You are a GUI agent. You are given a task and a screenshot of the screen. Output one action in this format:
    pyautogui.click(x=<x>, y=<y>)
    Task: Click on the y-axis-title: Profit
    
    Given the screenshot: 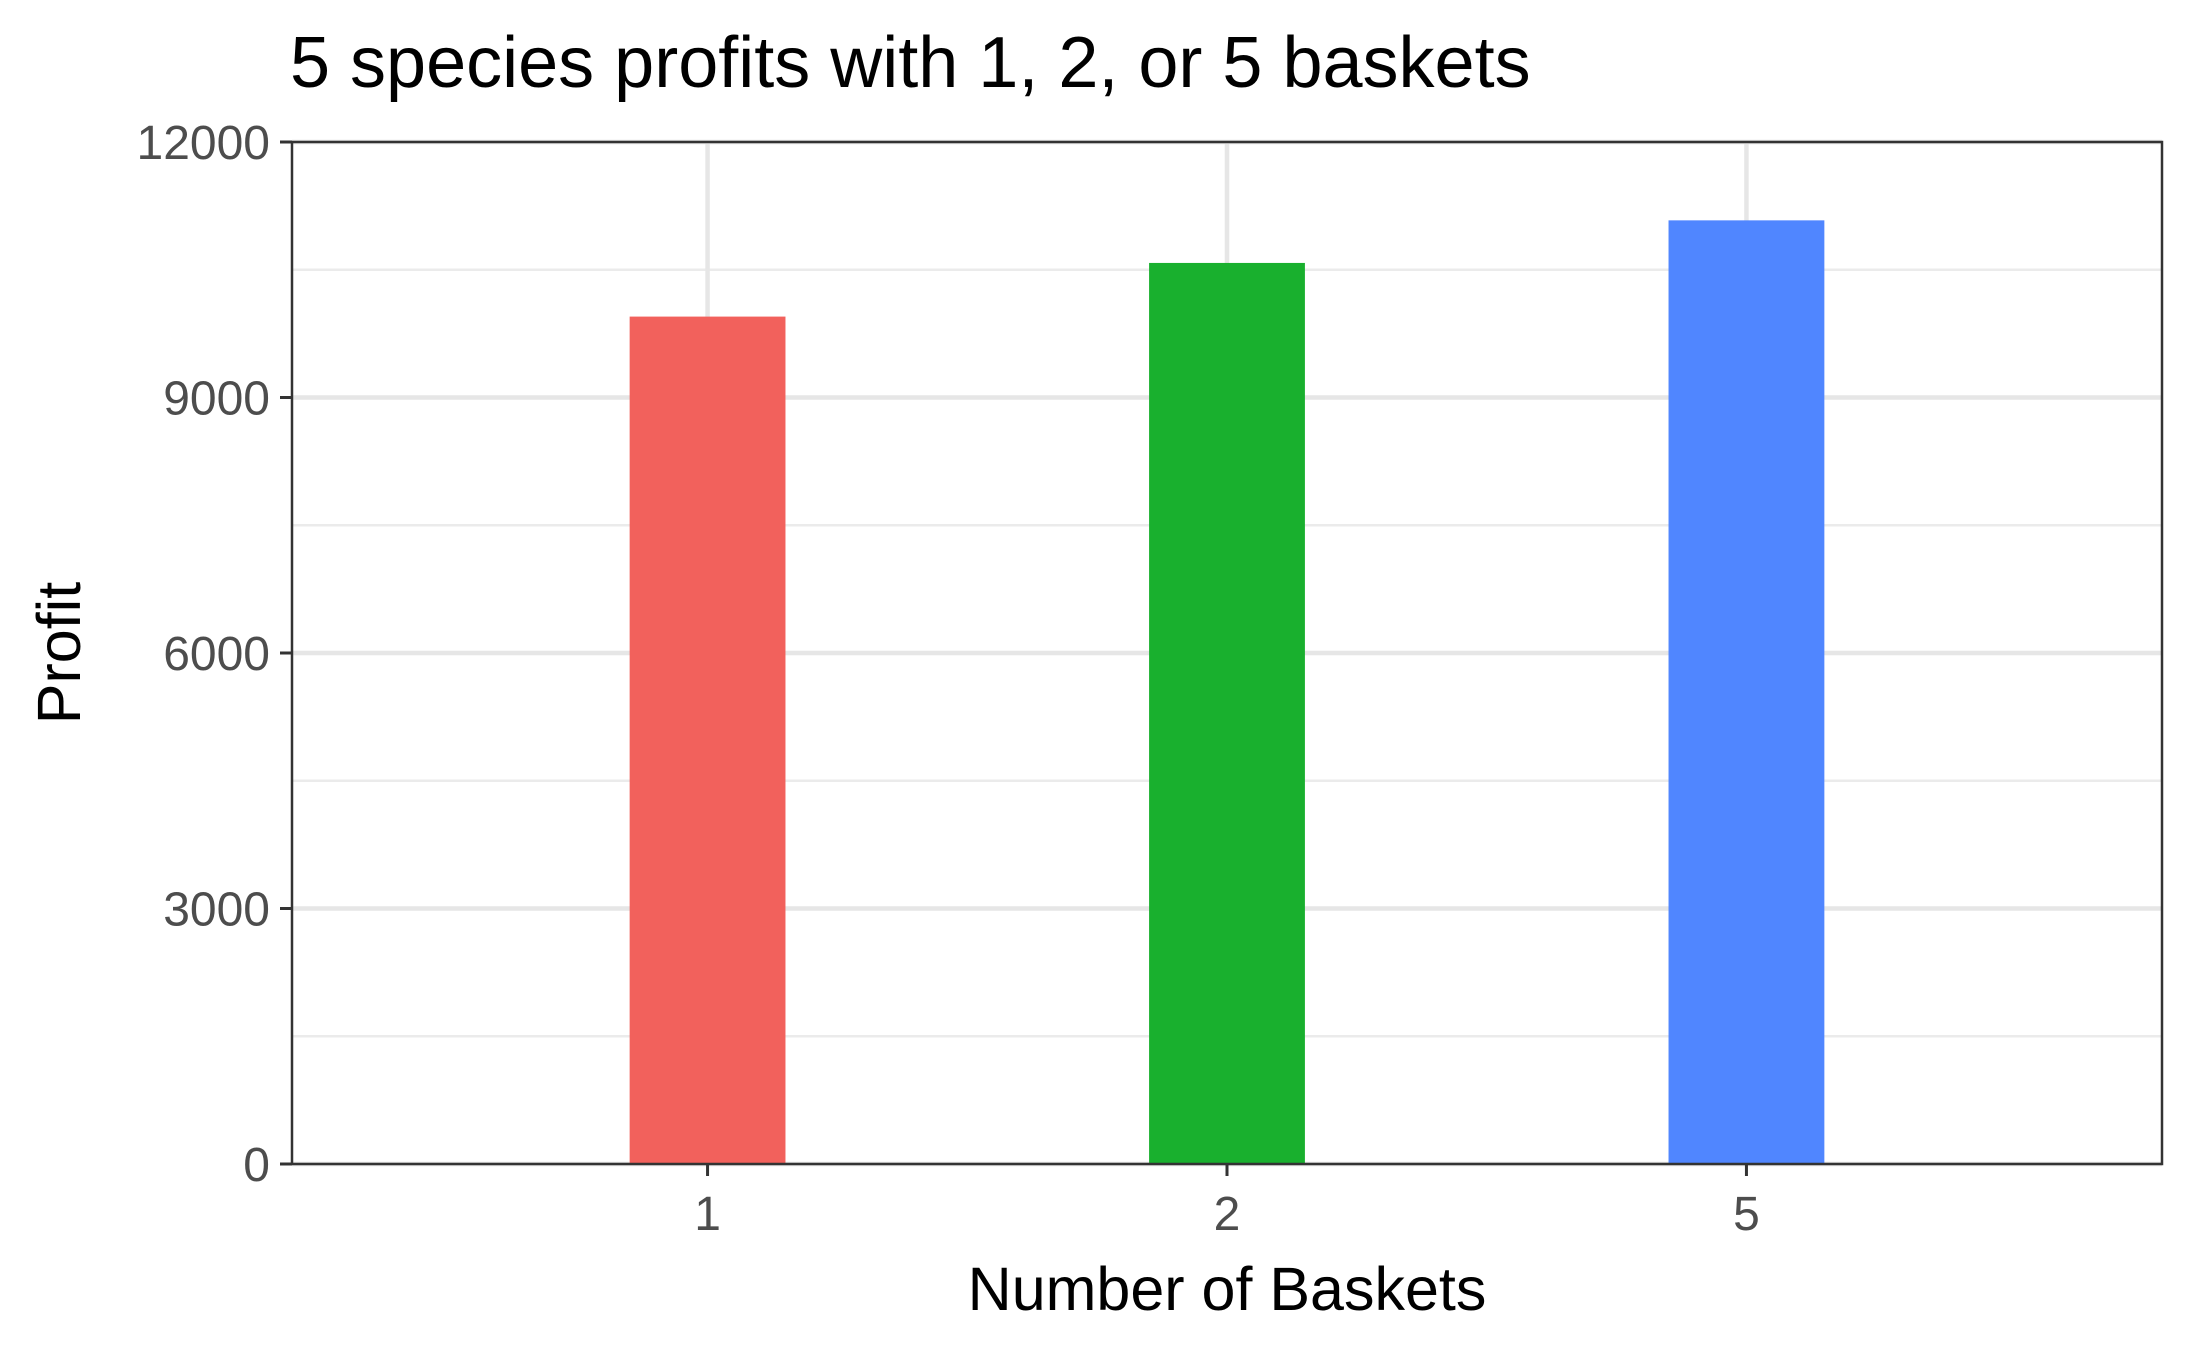 What is the action you would take?
    pyautogui.click(x=59, y=653)
    